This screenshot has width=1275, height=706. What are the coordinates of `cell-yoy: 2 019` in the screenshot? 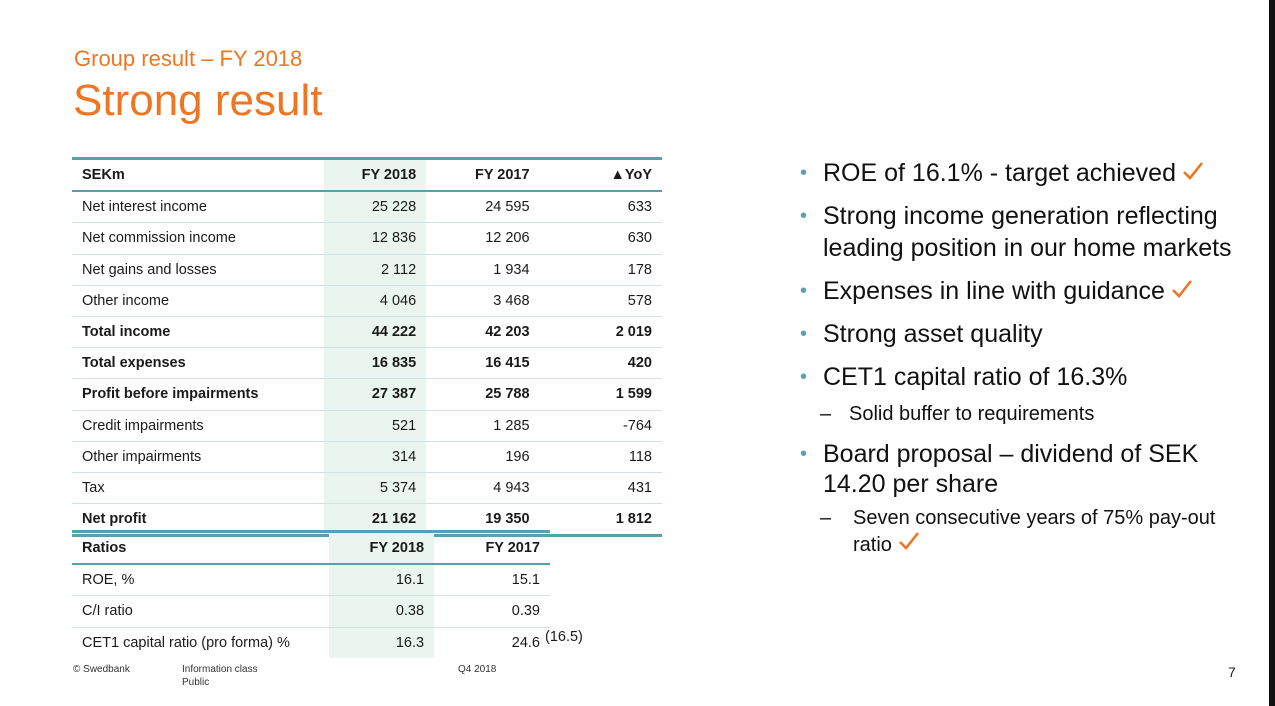 It's located at (600, 332).